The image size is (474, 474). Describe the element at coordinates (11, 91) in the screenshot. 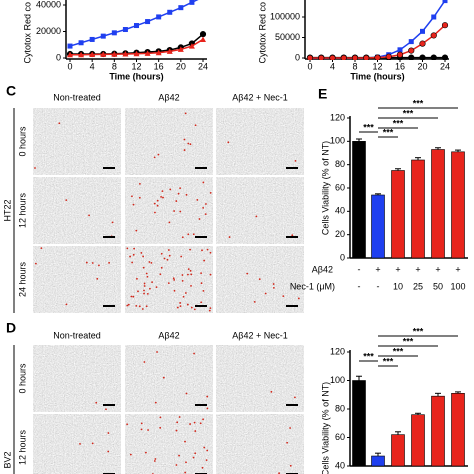

I see `panel-label: C` at that location.